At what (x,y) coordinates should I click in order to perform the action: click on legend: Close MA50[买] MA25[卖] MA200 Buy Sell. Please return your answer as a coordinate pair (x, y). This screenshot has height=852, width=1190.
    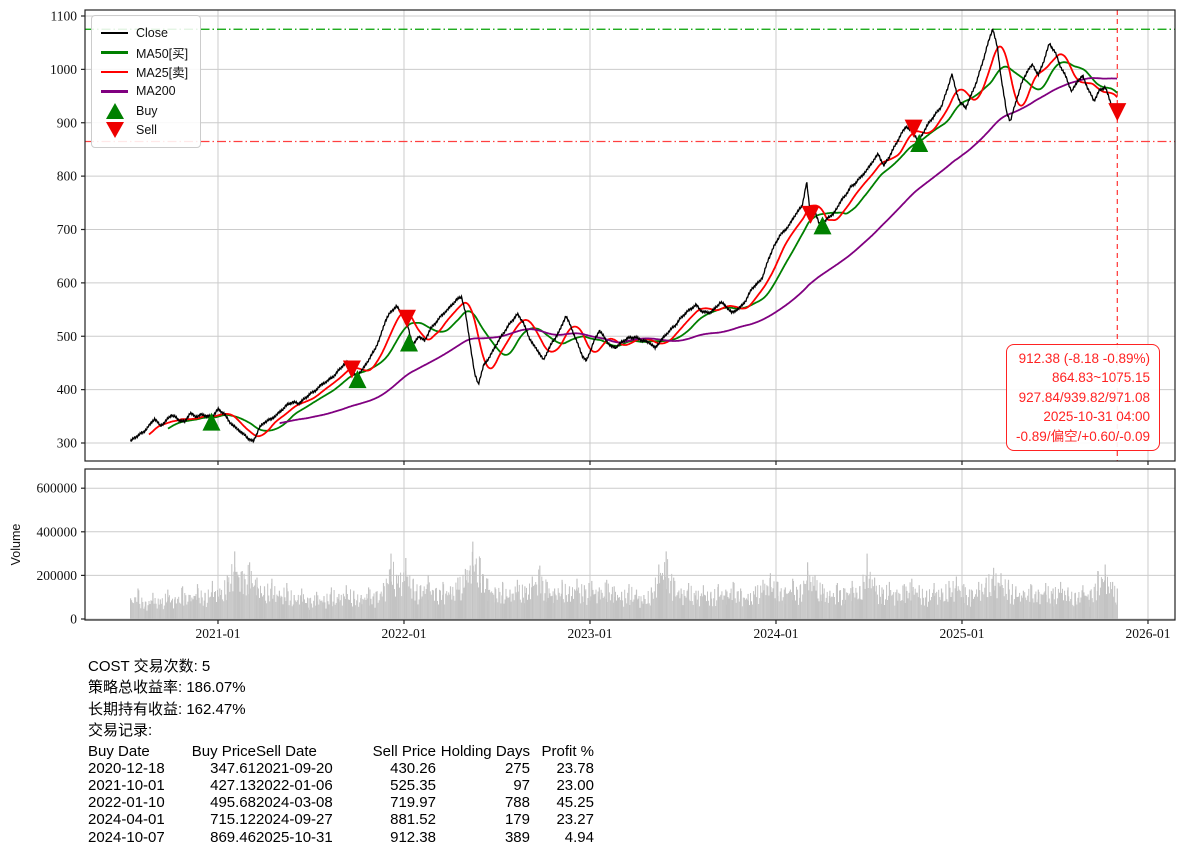
    Looking at the image, I should click on (146, 81).